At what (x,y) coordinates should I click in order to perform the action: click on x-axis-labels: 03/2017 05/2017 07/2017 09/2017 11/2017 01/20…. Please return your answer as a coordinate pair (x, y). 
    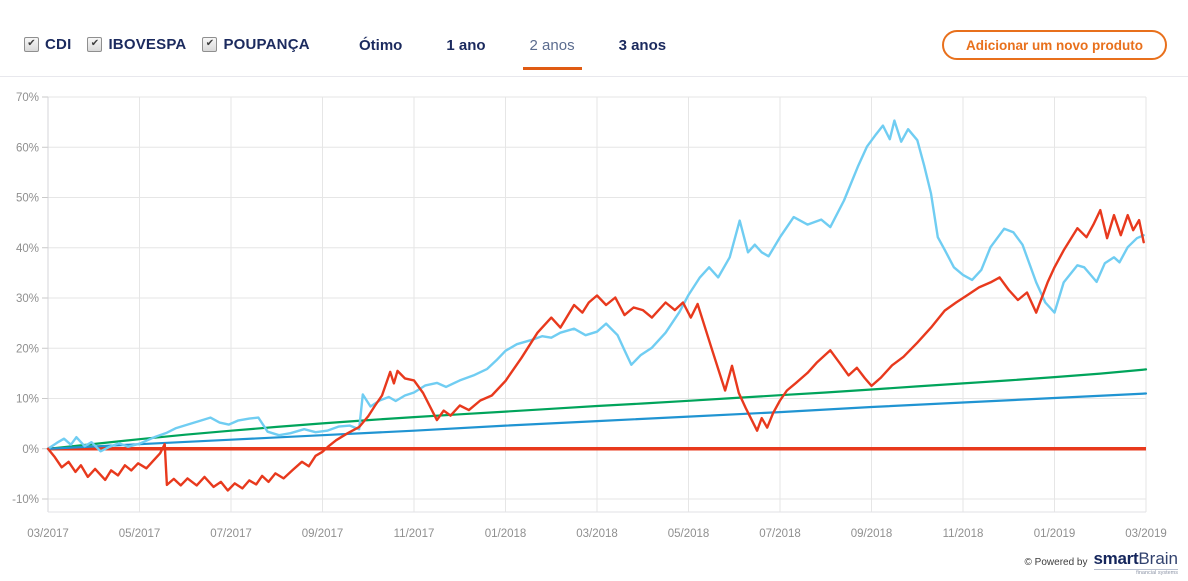
    Looking at the image, I should click on (597, 534).